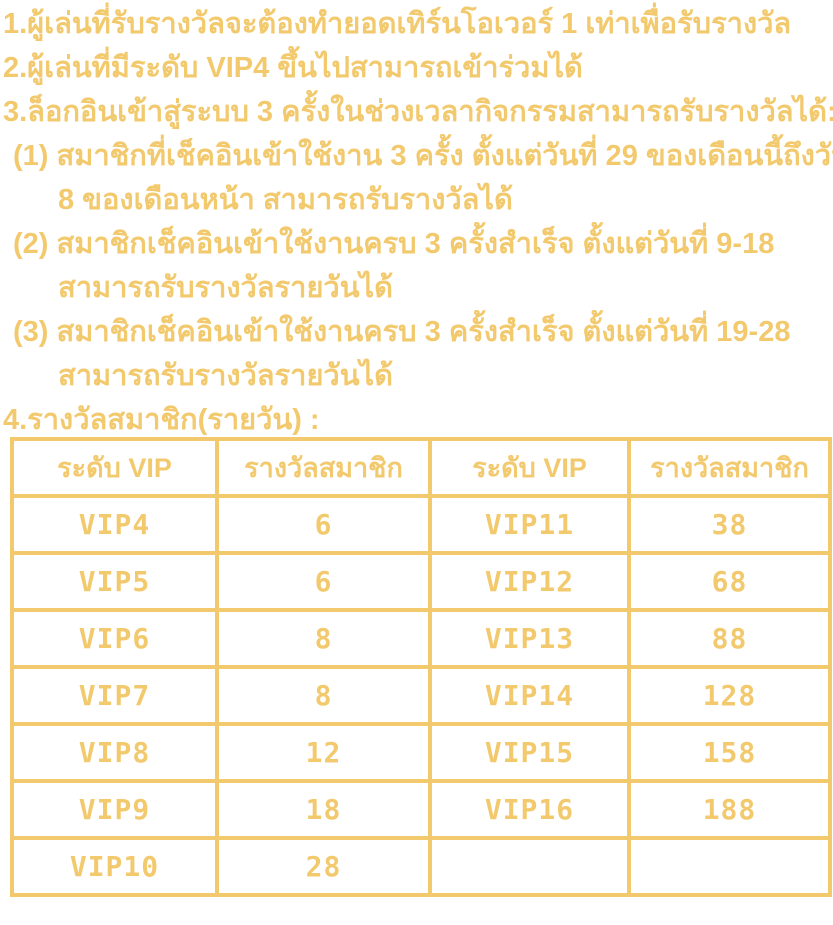  What do you see at coordinates (114, 524) in the screenshot?
I see `cell-vip-level: VIP4` at bounding box center [114, 524].